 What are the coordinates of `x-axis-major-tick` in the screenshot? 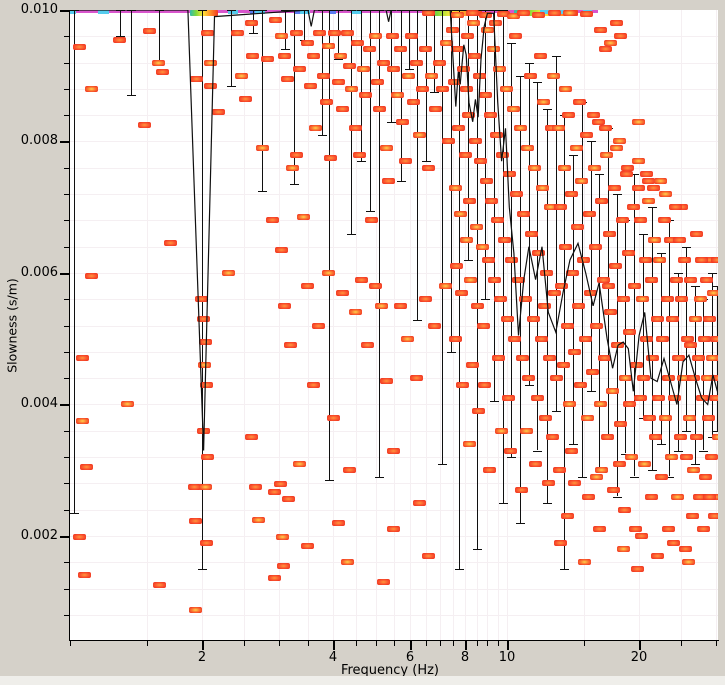 It's located at (411, 645).